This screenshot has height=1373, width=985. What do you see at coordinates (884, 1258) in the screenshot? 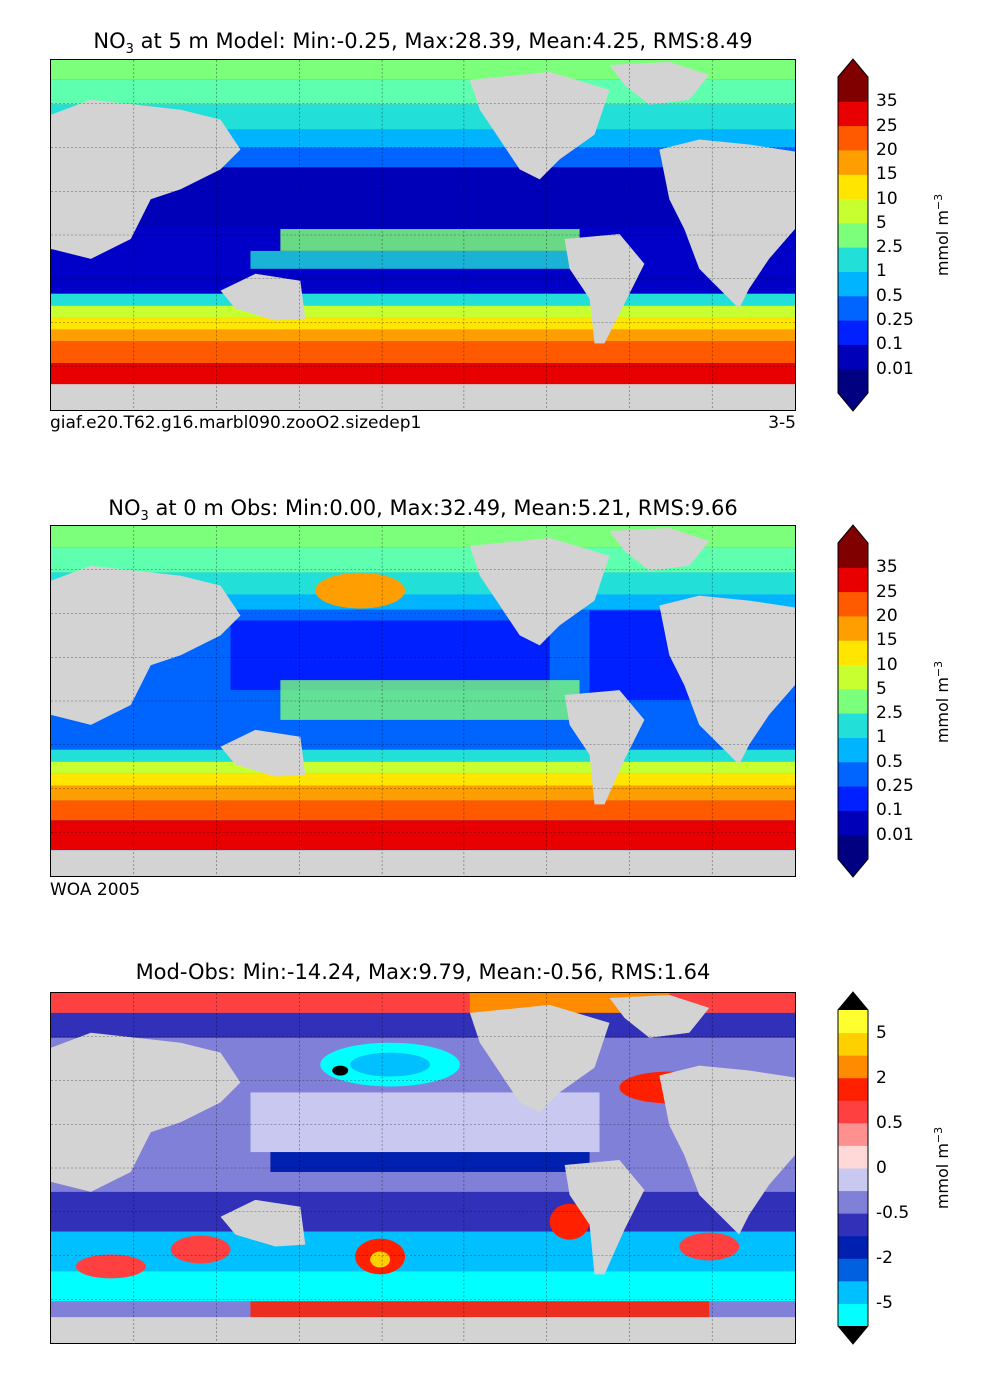
I see `colorbar-tick-label: -2` at bounding box center [884, 1258].